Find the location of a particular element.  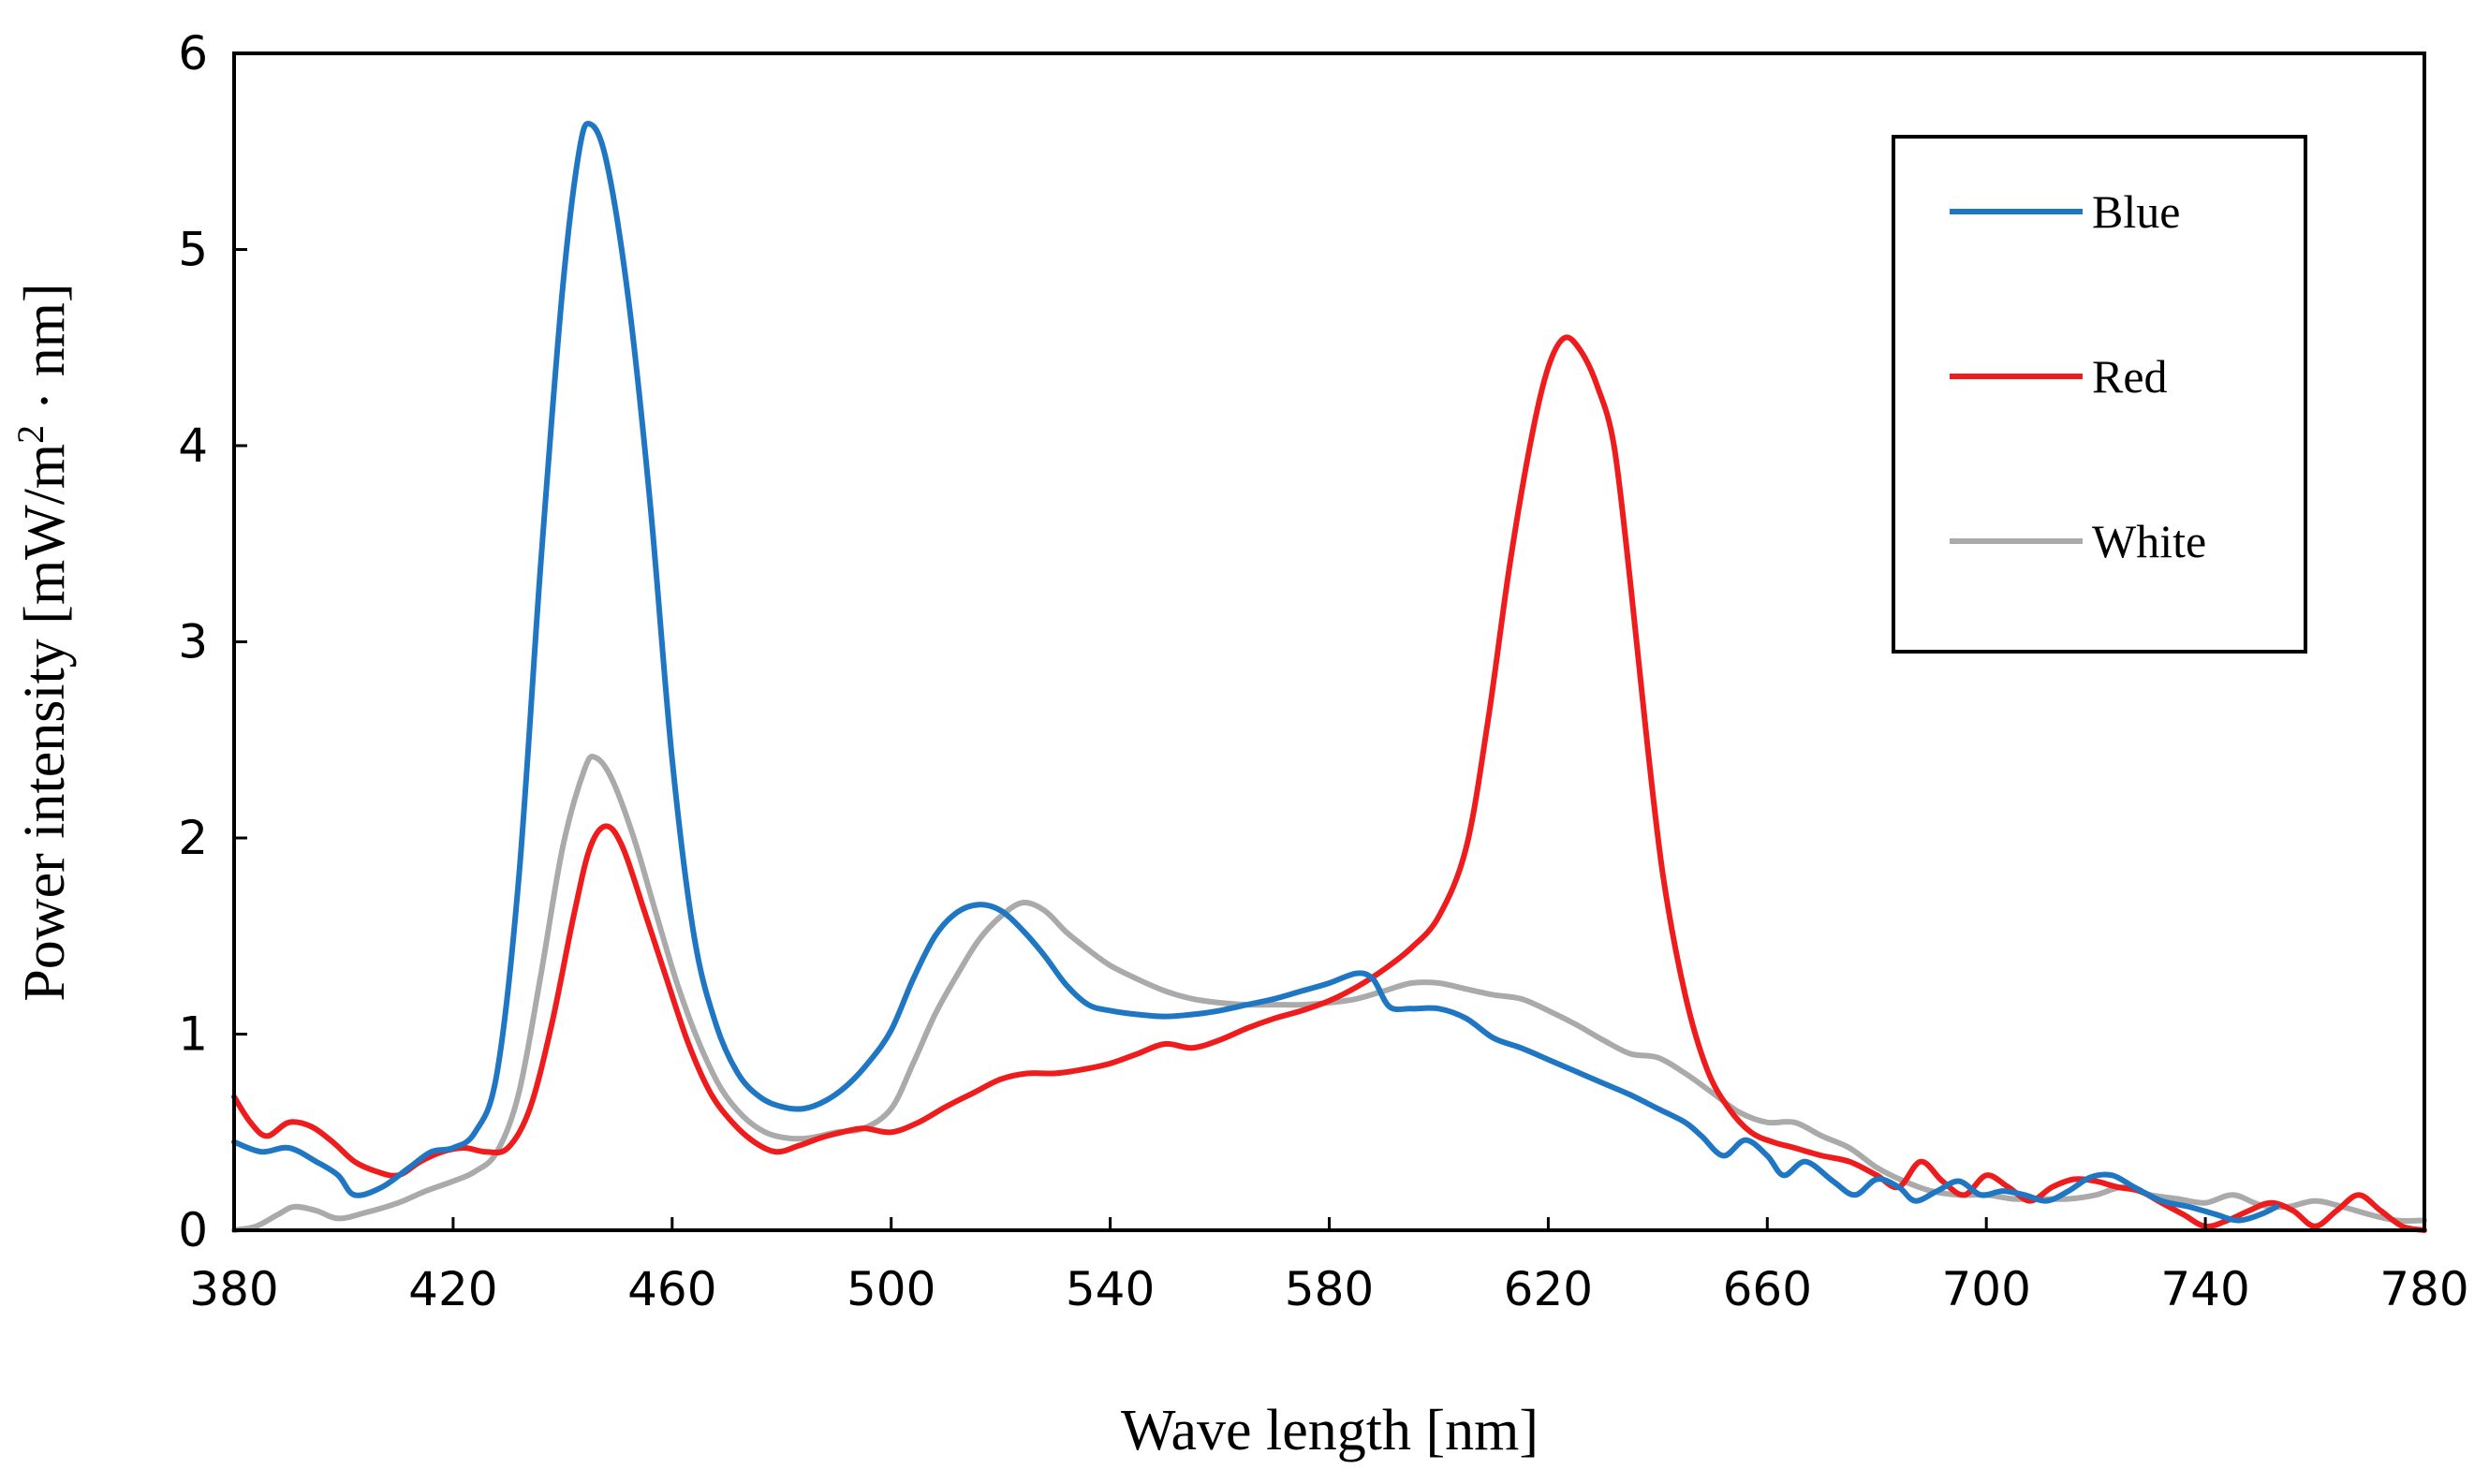

y-tick-label: 2 is located at coordinates (193, 838).